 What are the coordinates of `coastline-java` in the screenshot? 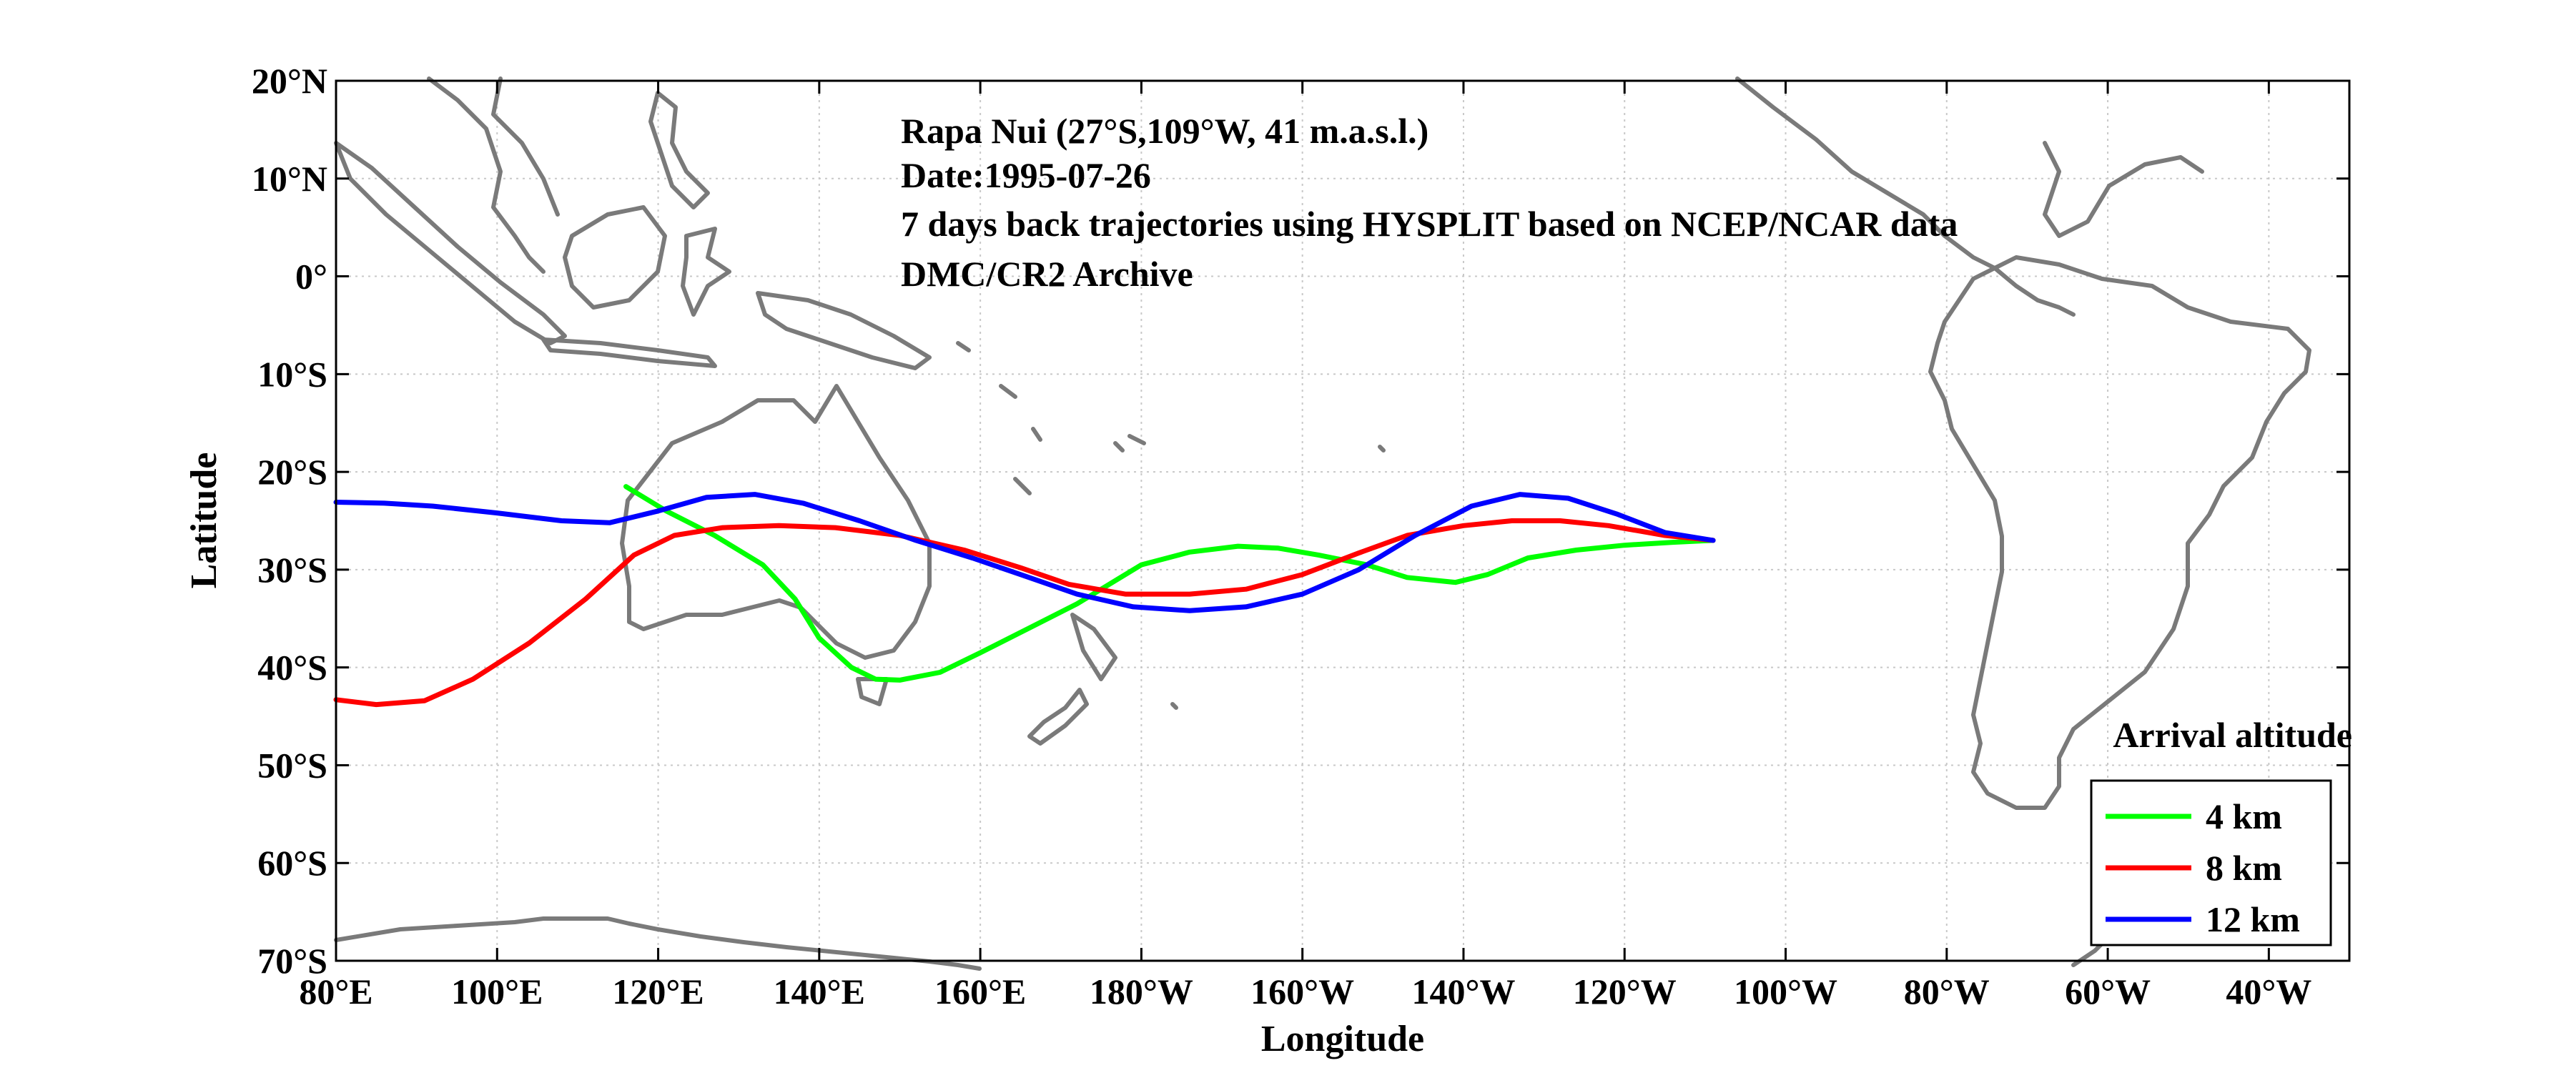 It's located at (629, 352).